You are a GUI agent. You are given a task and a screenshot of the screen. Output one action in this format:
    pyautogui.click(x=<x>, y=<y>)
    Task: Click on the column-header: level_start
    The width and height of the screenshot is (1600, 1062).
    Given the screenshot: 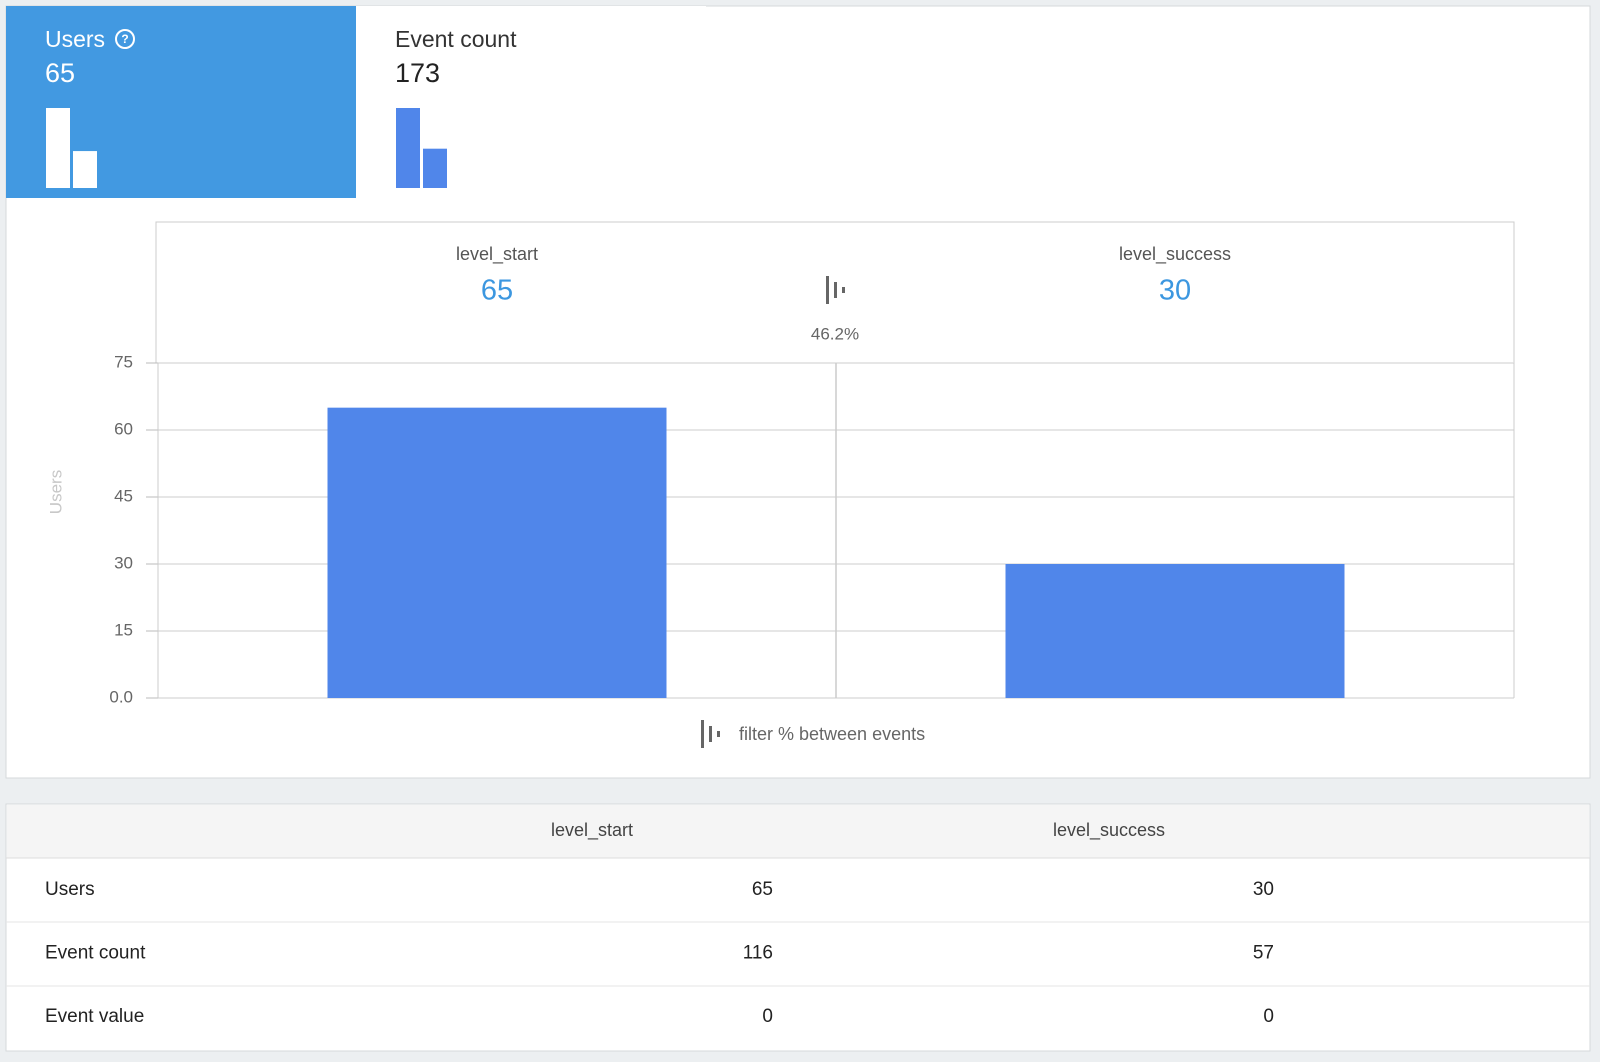 What is the action you would take?
    pyautogui.click(x=592, y=830)
    